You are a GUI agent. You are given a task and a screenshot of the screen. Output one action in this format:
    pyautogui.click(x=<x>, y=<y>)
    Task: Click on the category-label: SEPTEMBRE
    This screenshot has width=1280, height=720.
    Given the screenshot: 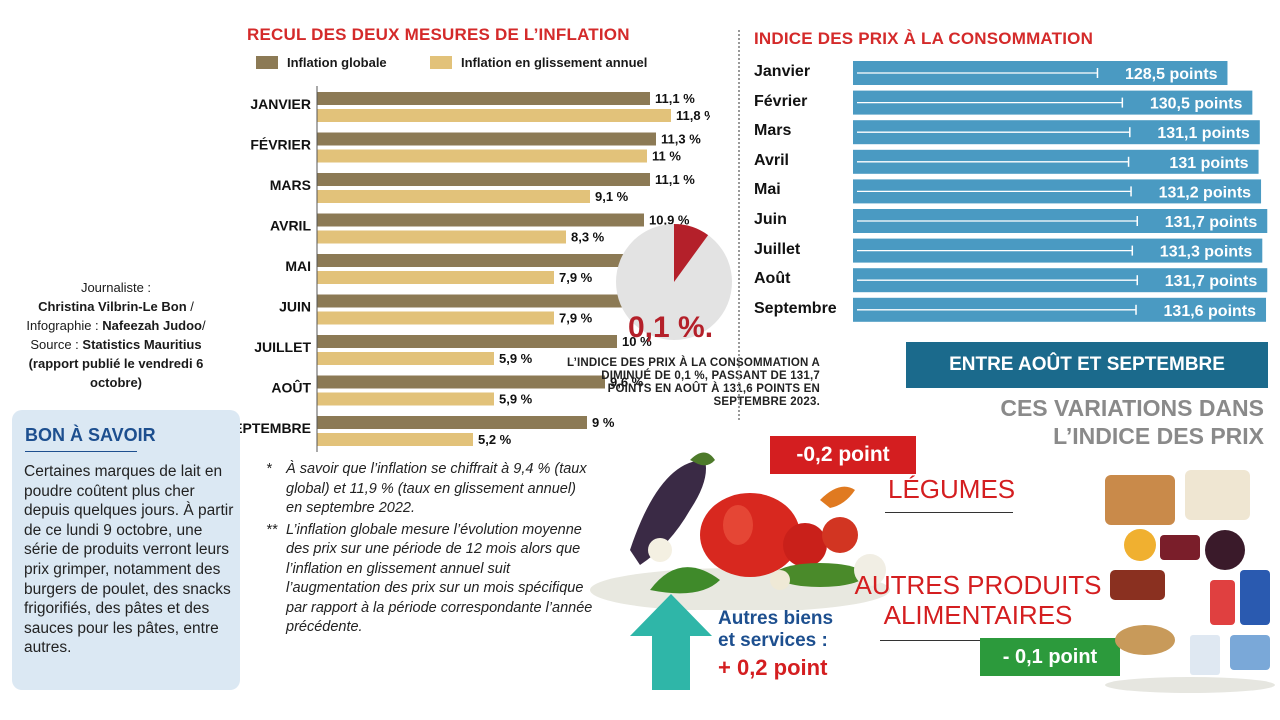 What is the action you would take?
    pyautogui.click(x=267, y=428)
    